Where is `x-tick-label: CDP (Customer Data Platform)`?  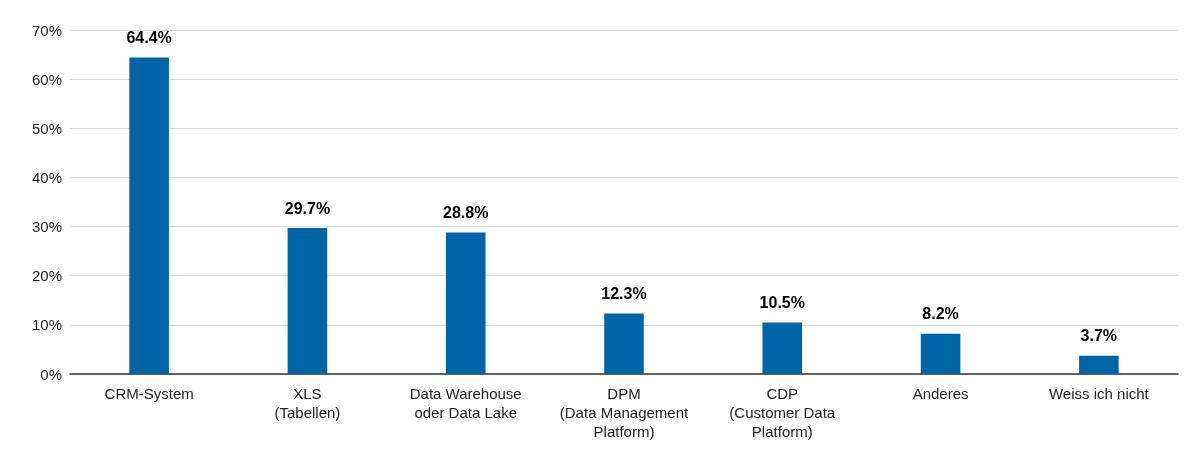 x-tick-label: CDP (Customer Data Platform) is located at coordinates (782, 412).